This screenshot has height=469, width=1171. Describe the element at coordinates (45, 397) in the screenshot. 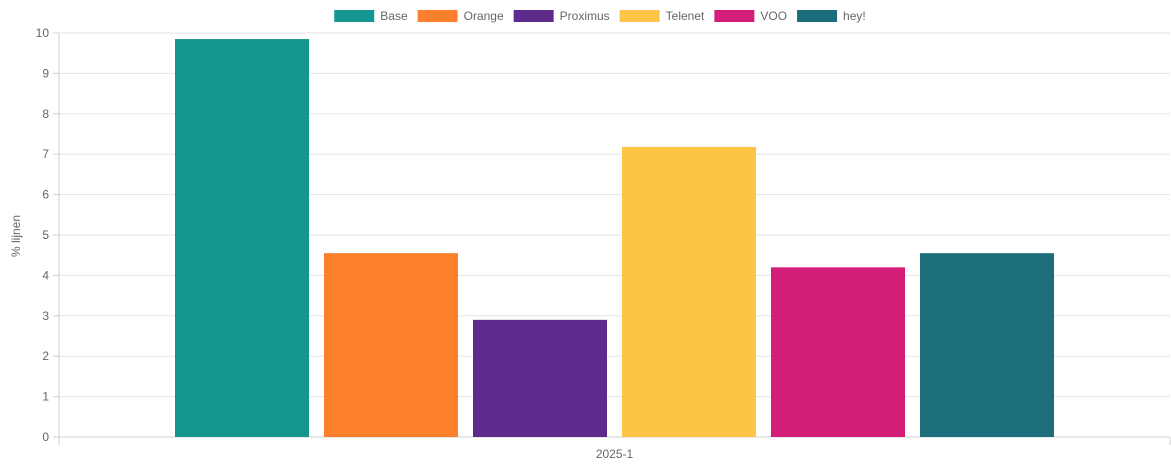

I see `y-tick-label: 1` at that location.